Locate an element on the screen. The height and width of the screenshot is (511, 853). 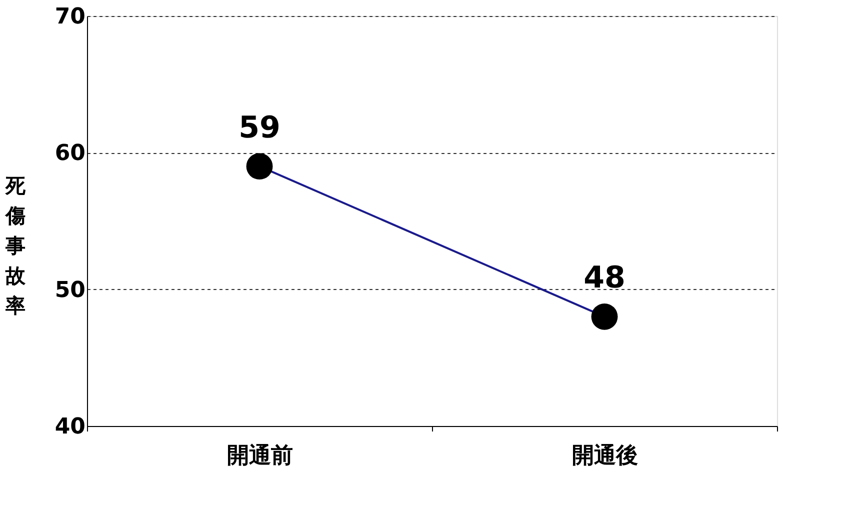
x-tick-label: 開通前 is located at coordinates (260, 456).